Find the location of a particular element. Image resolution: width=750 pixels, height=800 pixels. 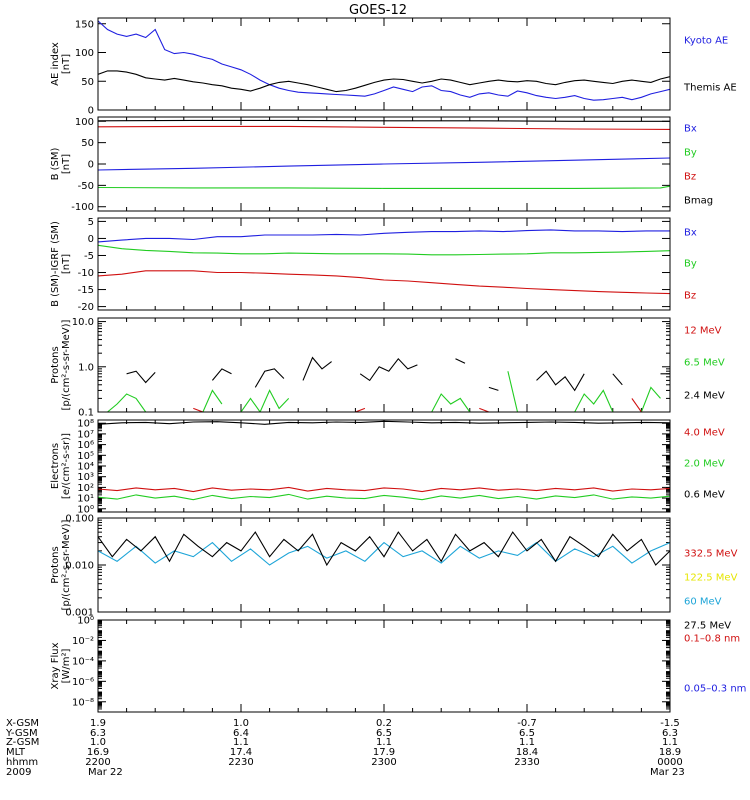

series-60-mev is located at coordinates (384, 553).